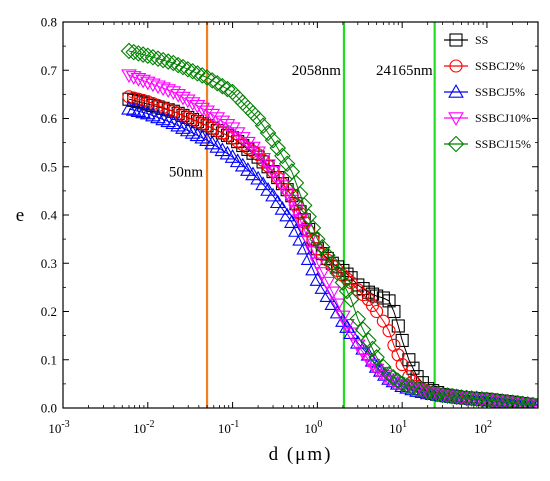 Image resolution: width=550 pixels, height=481 pixels. I want to click on y-tick-label: 0.3, so click(49, 263).